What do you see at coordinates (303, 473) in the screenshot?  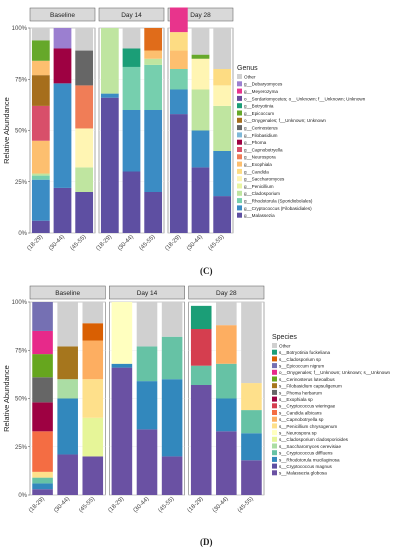 I see `legend-label: s__Malassezia globosa` at bounding box center [303, 473].